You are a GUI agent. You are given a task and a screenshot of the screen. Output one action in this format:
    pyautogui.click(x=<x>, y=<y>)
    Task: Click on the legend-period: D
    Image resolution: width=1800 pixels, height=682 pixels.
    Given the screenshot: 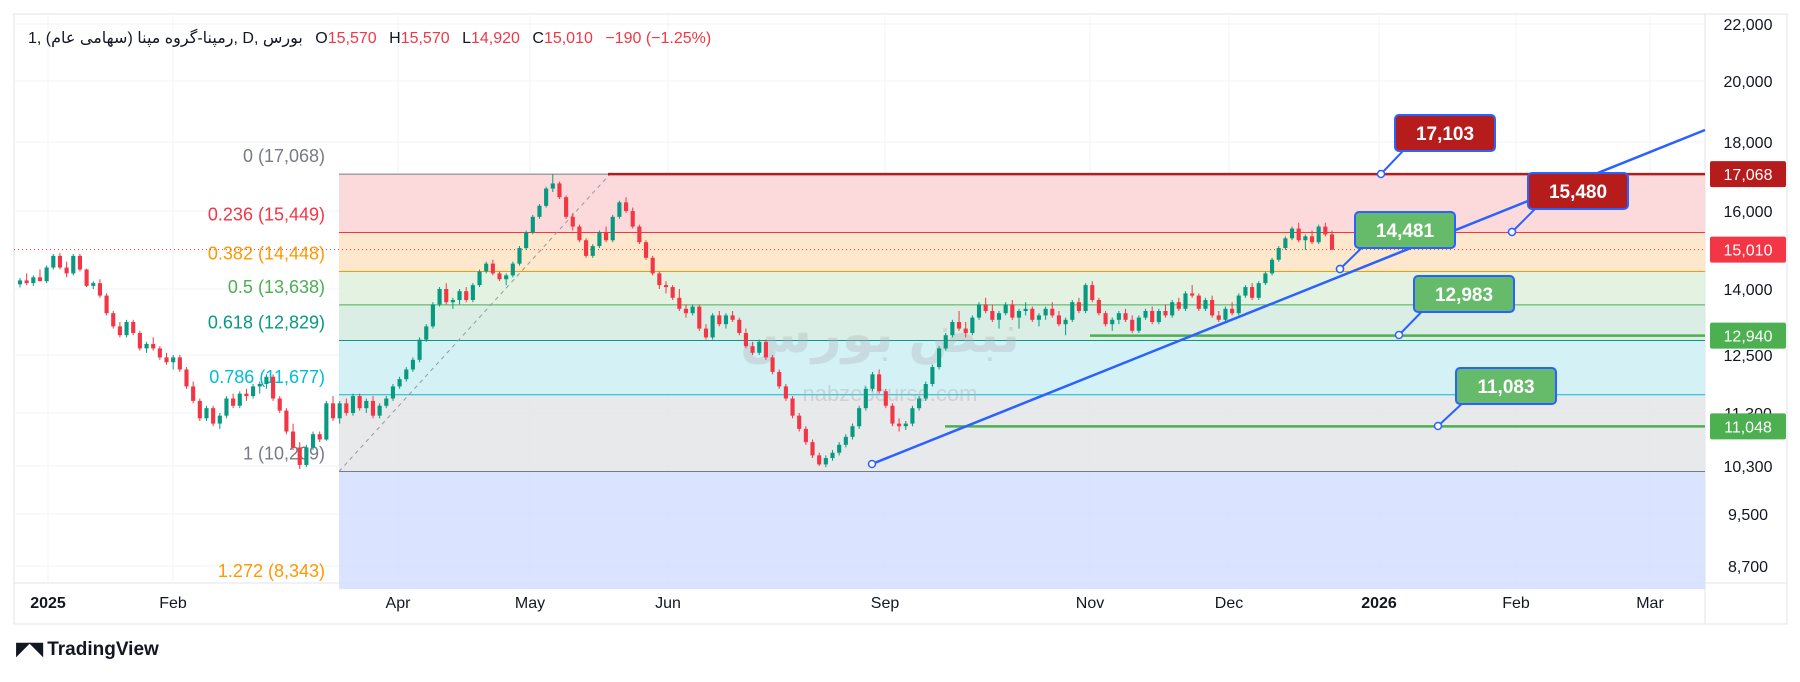 What is the action you would take?
    pyautogui.click(x=248, y=38)
    